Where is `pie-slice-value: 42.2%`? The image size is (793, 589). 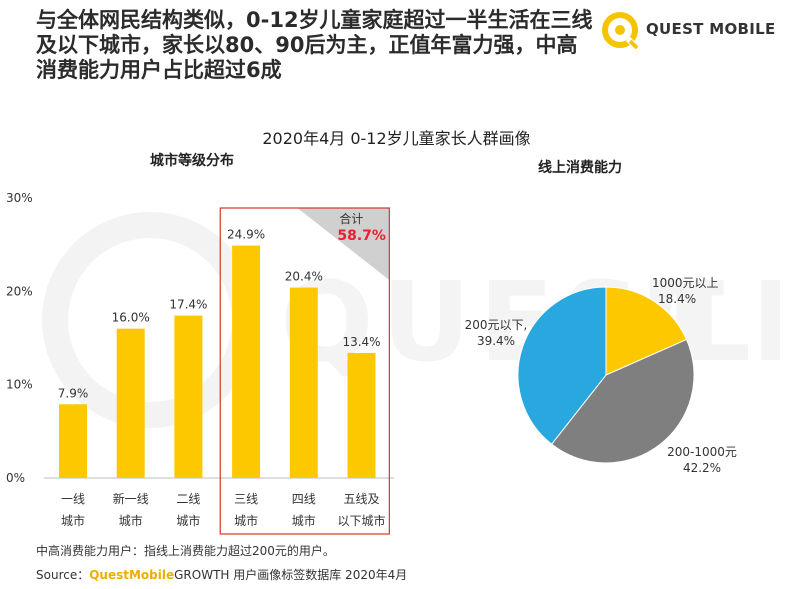 pie-slice-value: 42.2% is located at coordinates (702, 468).